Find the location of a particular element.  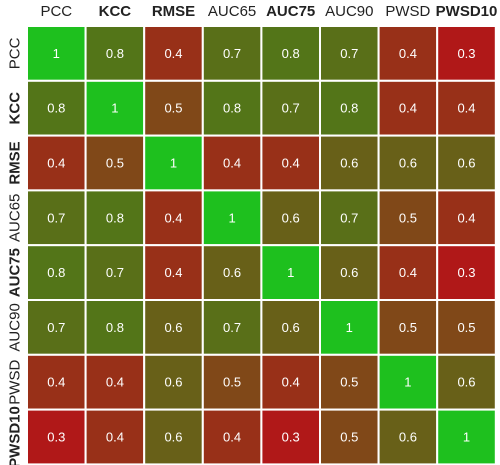

heatmap-cell-kcc-kcc is located at coordinates (115, 108).